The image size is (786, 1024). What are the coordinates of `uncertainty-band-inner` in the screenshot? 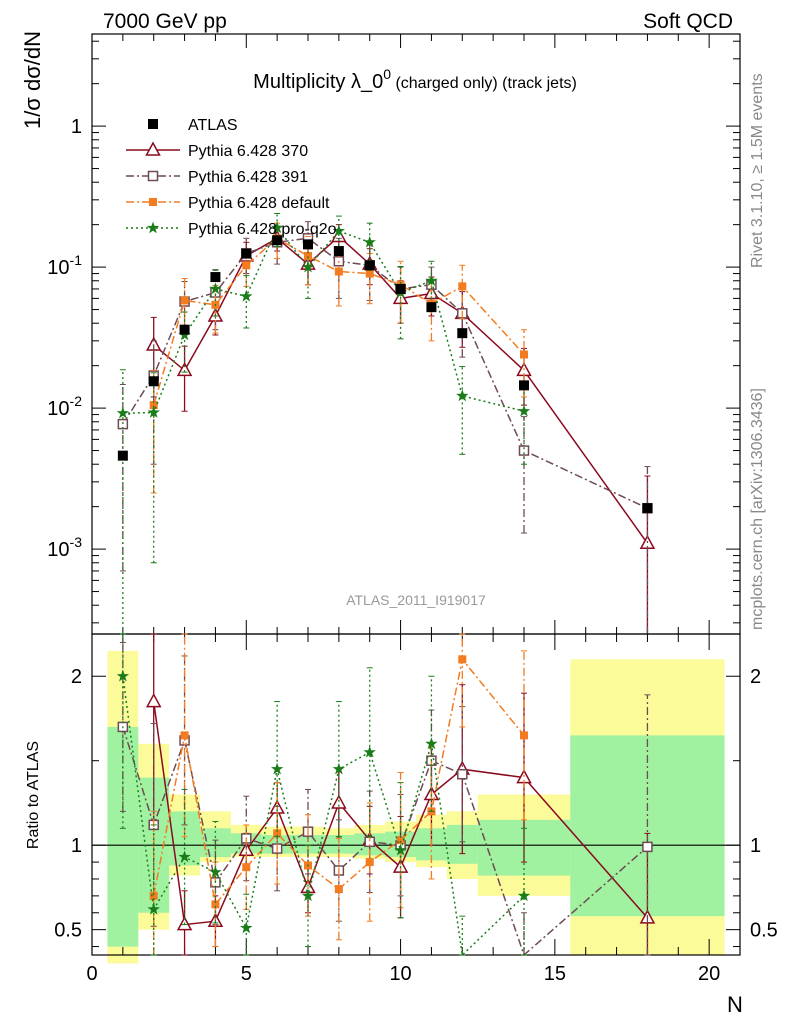 It's located at (123, 836).